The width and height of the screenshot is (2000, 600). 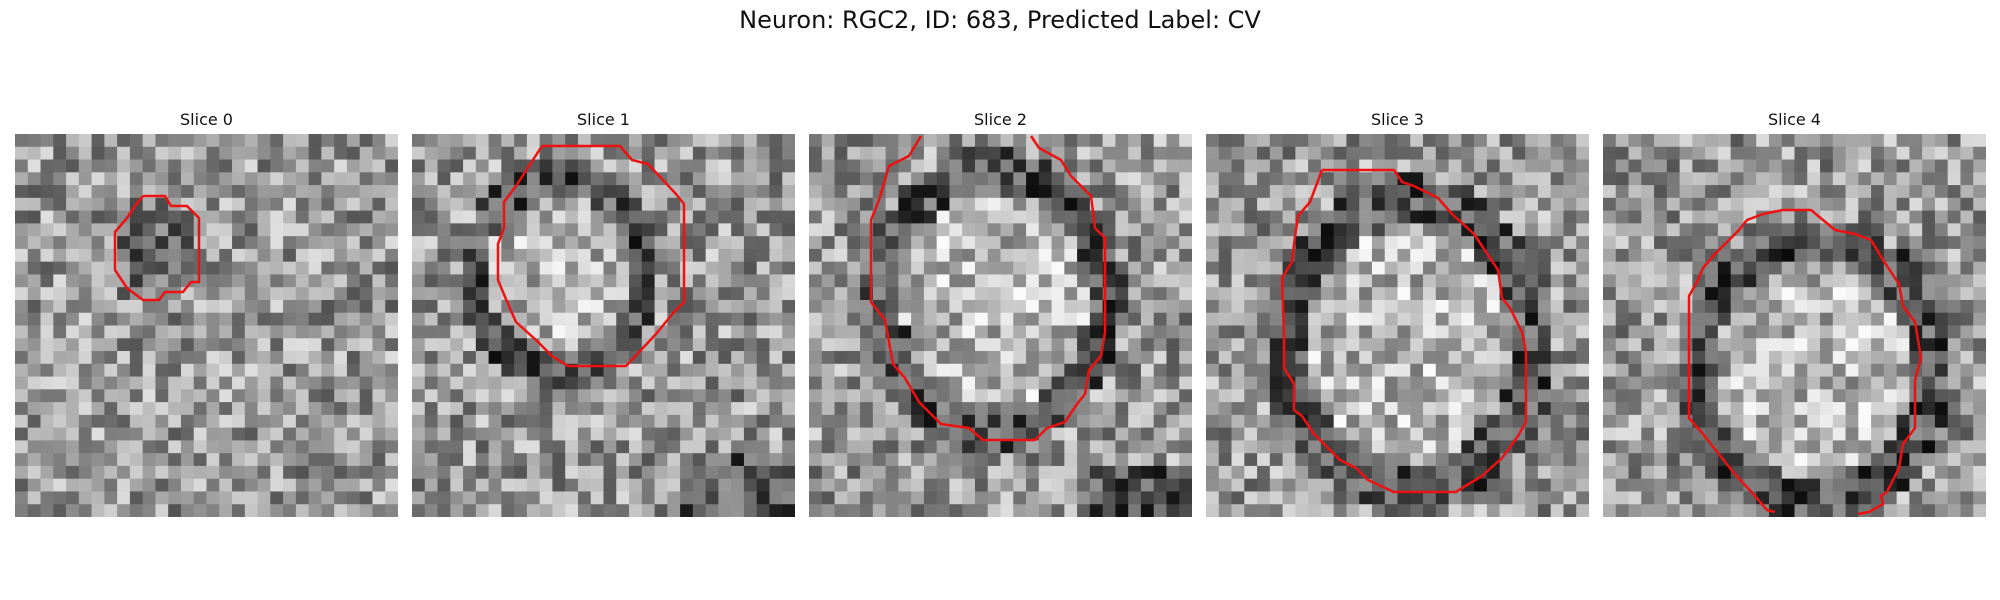 I want to click on slice-panel-0: Slice 0, so click(x=206, y=312).